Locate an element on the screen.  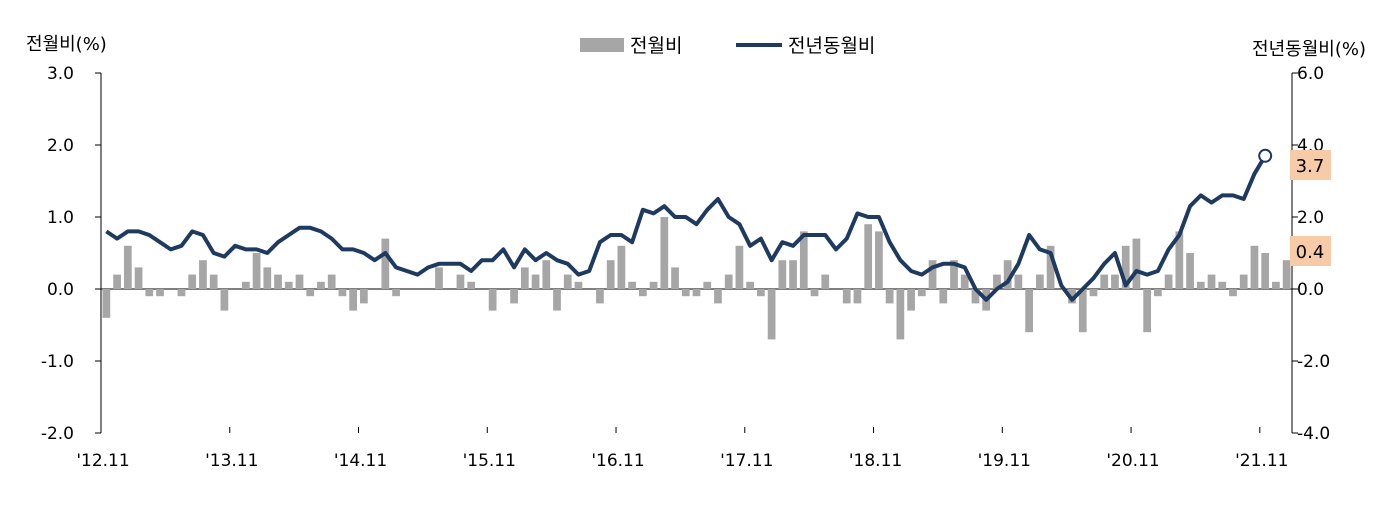
x-tick-label: '19.11 is located at coordinates (1004, 461).